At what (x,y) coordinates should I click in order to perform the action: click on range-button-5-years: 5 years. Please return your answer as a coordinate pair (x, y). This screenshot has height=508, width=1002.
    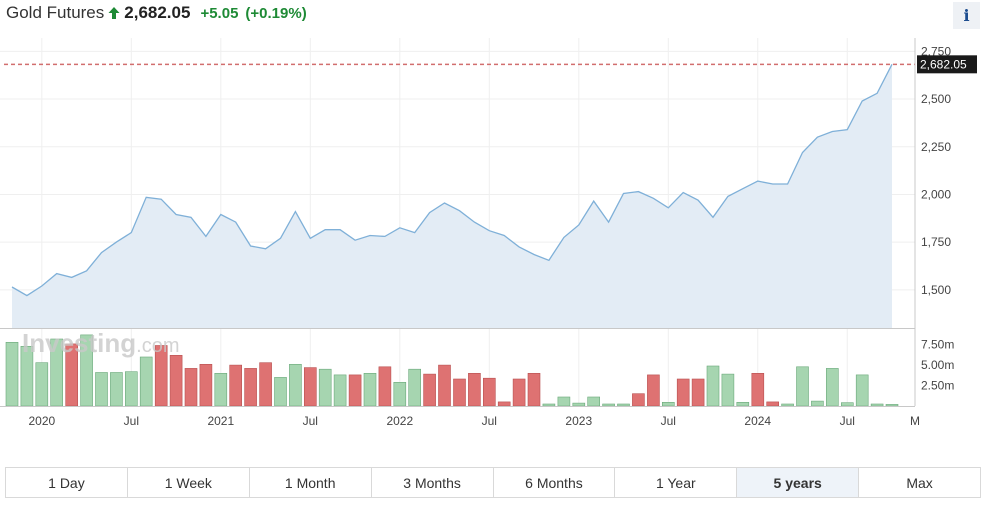
    Looking at the image, I should click on (797, 482).